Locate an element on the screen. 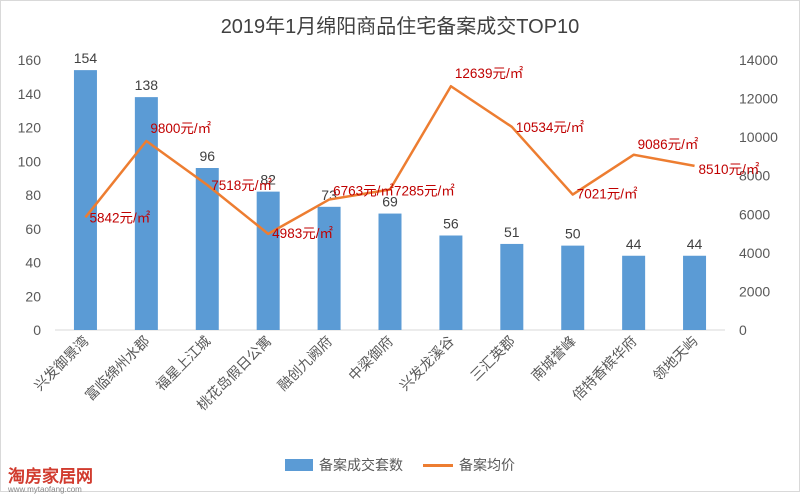 The width and height of the screenshot is (800, 494). watermark-brand: 淘房家居网 is located at coordinates (50, 476).